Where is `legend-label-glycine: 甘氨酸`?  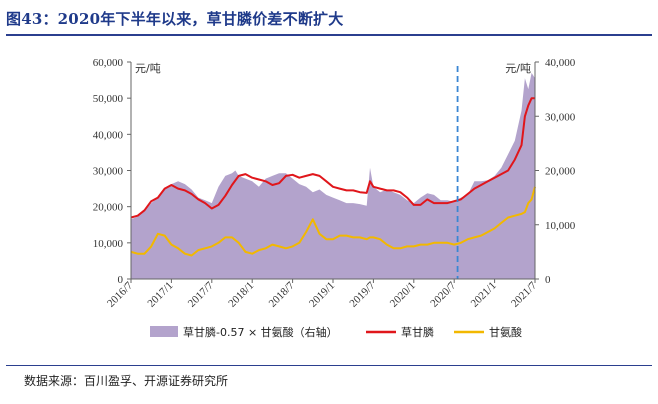 legend-label-glycine: 甘氨酸 is located at coordinates (505, 332).